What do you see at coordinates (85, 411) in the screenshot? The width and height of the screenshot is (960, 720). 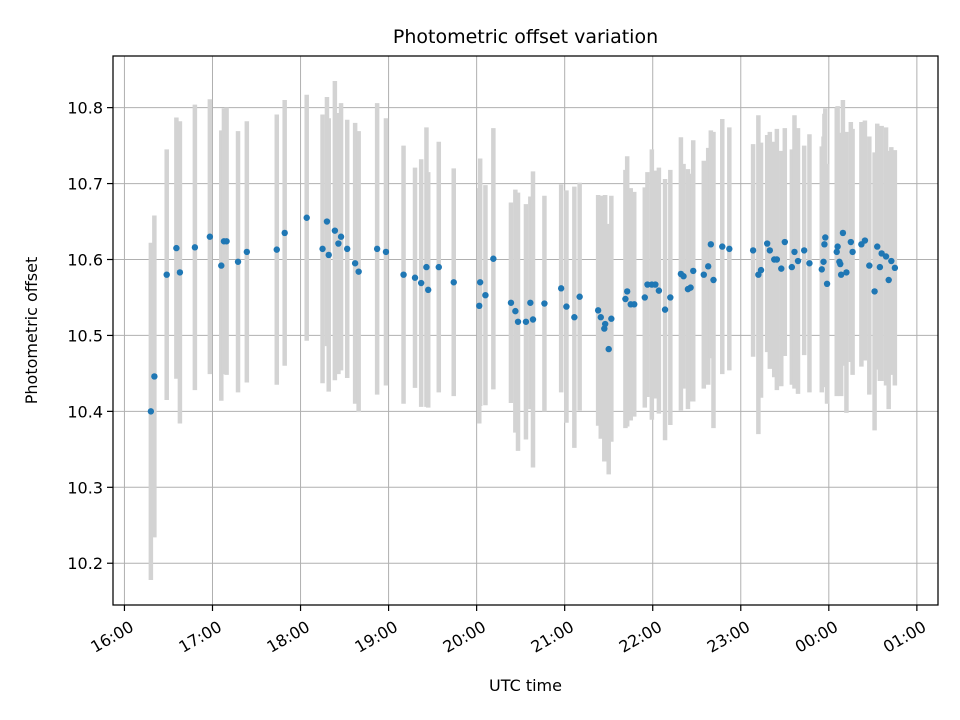 I see `y-tick-label: 10.4` at bounding box center [85, 411].